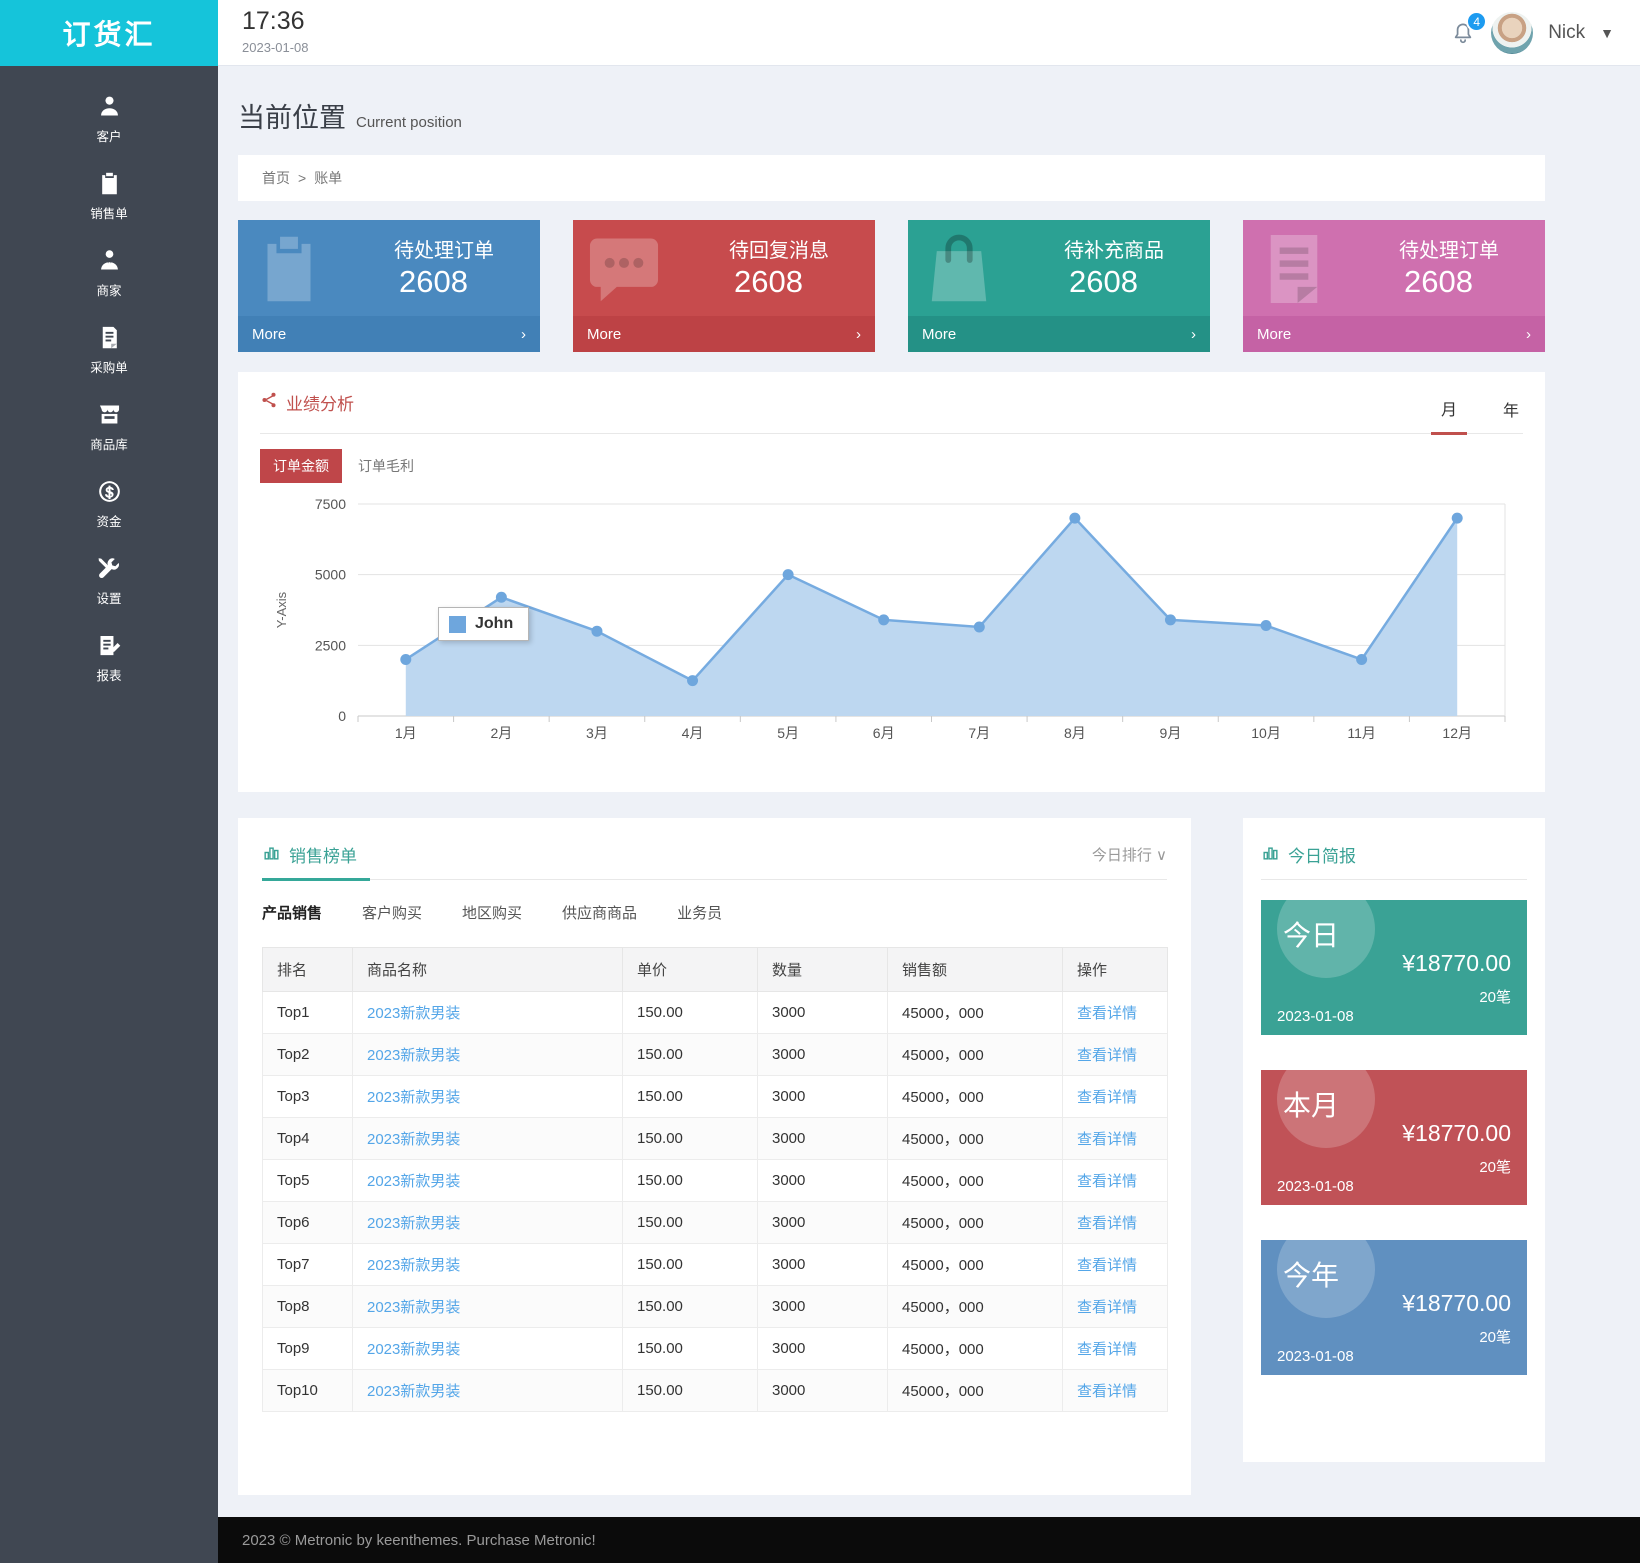 Image resolution: width=1640 pixels, height=1563 pixels. I want to click on stat-card-value: 2608, so click(1438, 281).